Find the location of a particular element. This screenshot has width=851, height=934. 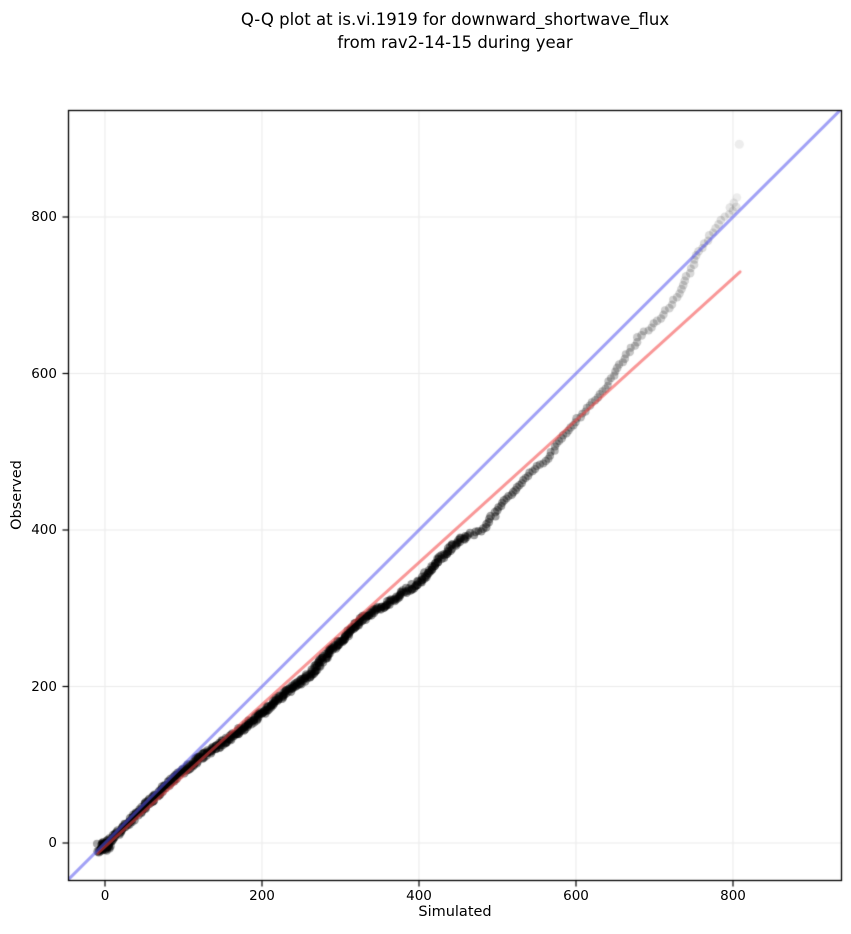

y-axis-label: Observed is located at coordinates (17, 495).